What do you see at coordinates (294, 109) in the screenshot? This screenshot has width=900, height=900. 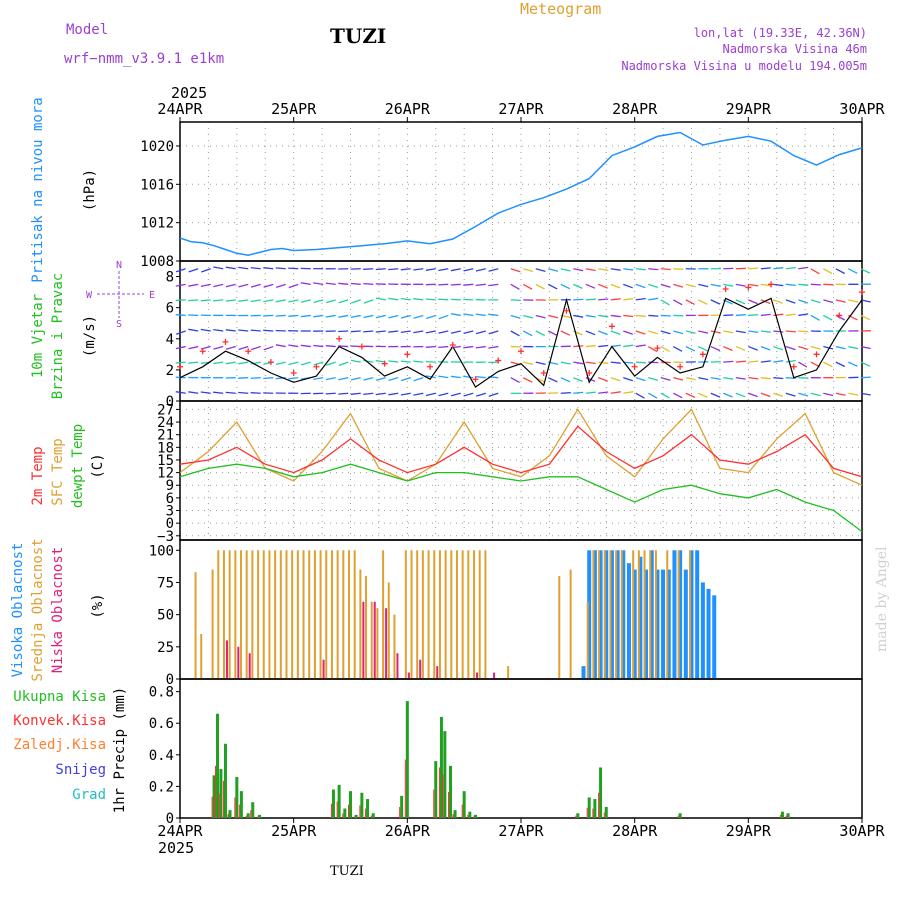 I see `date-label-top: 25APR` at bounding box center [294, 109].